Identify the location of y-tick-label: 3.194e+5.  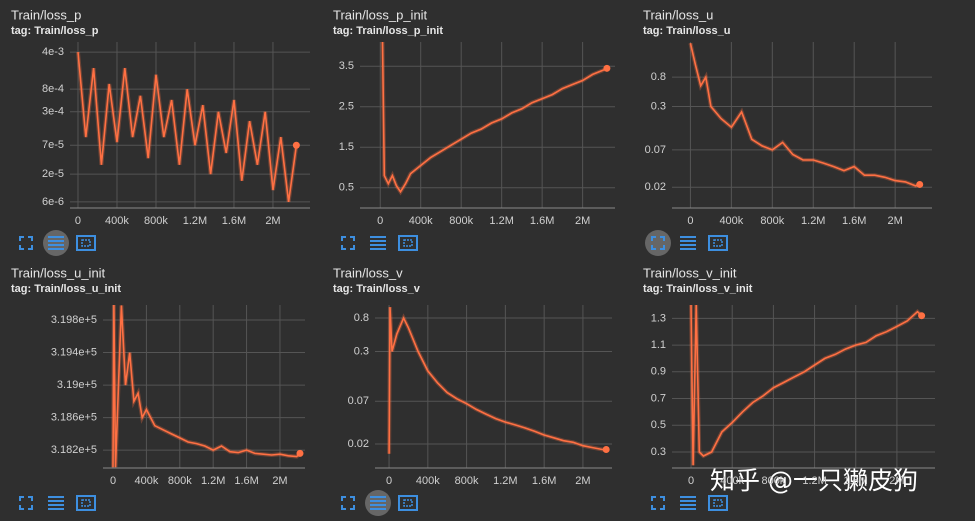
(74, 352).